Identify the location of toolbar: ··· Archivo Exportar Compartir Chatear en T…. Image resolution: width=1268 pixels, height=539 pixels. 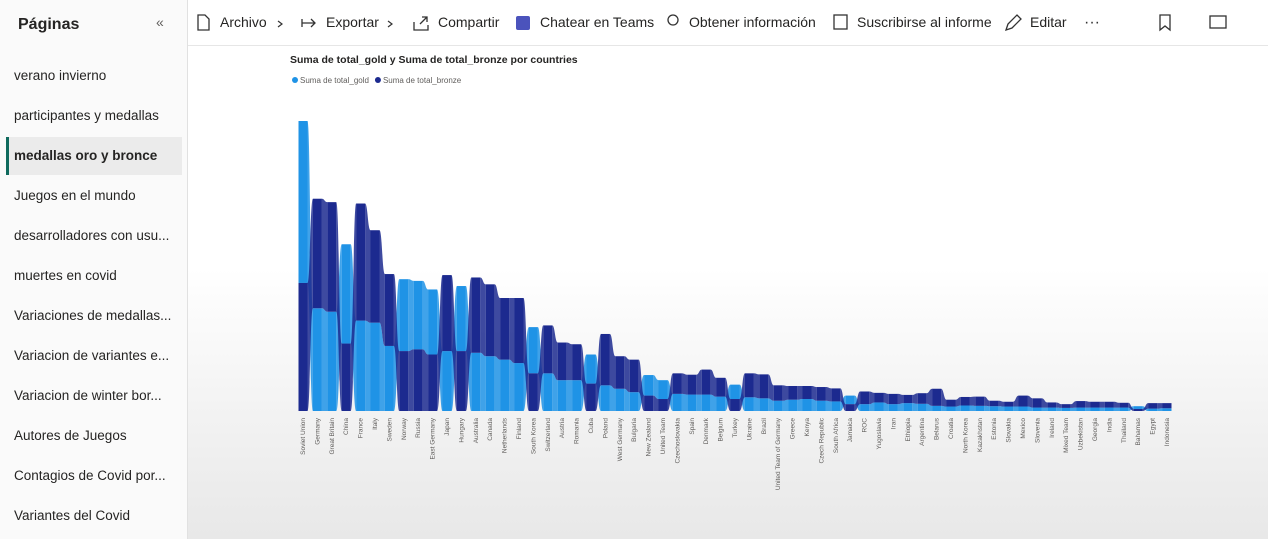
(728, 23).